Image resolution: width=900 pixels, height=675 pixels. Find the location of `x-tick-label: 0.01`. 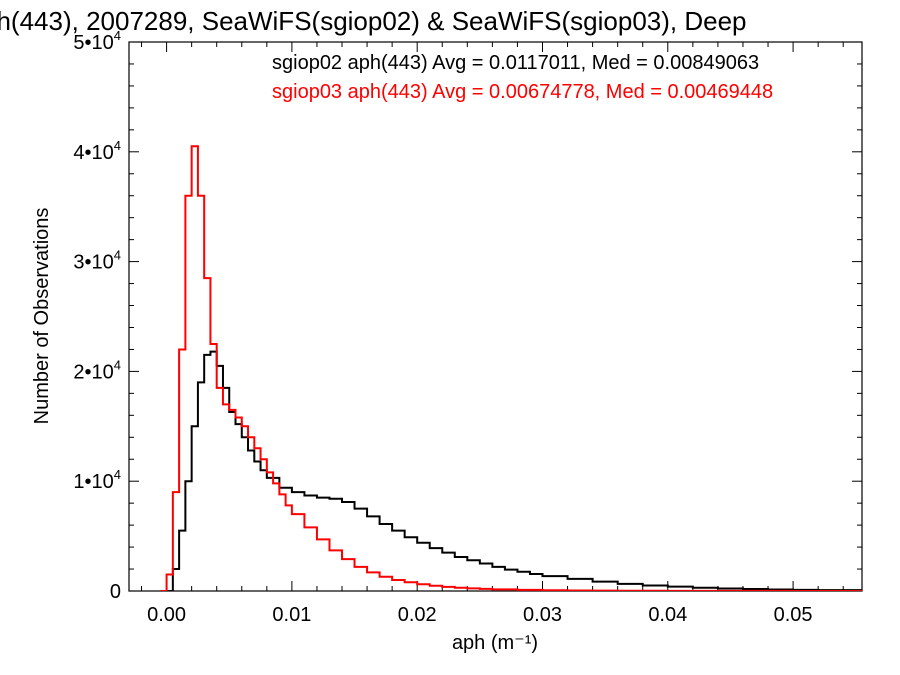

x-tick-label: 0.01 is located at coordinates (291, 615).